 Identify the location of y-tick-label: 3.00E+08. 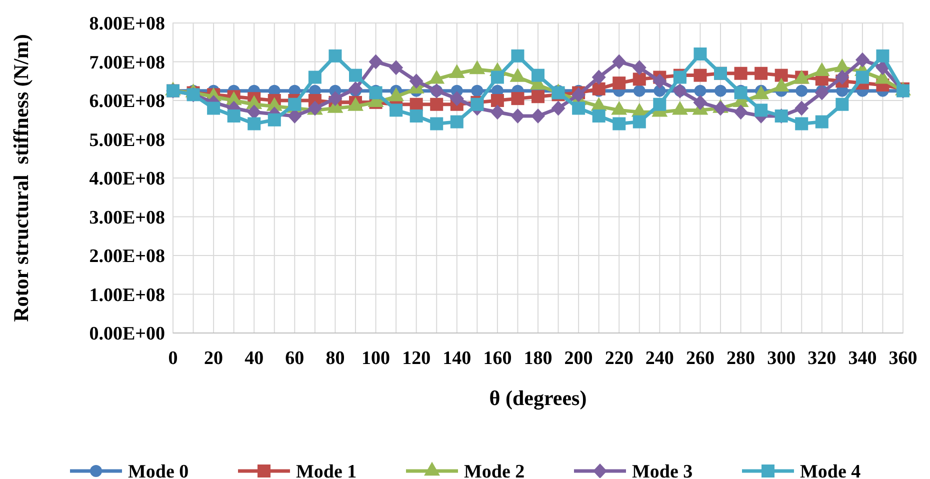
(127, 217).